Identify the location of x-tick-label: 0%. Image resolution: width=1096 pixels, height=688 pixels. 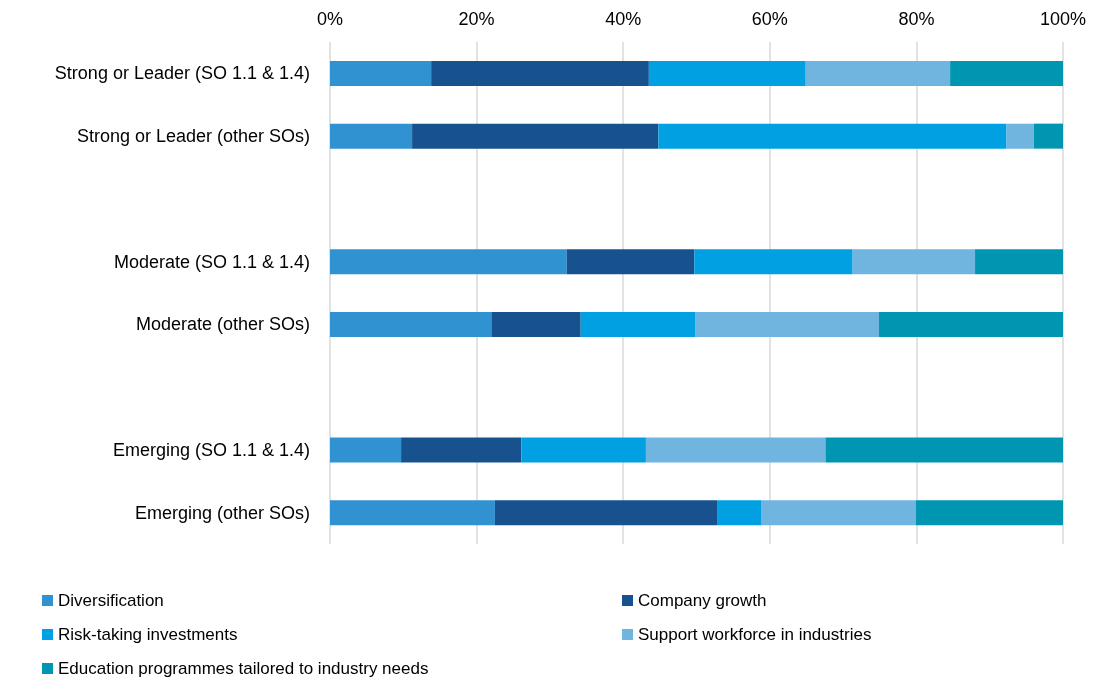
(330, 19).